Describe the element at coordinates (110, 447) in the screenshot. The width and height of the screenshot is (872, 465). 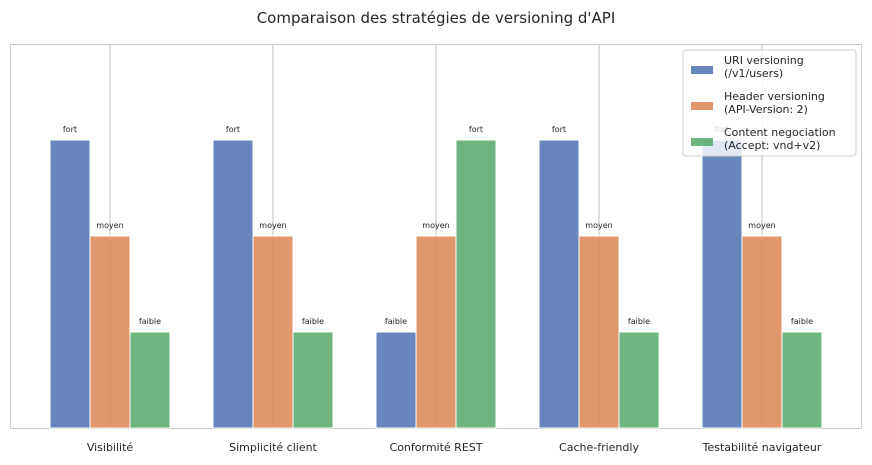
I see `x-tick-label: Visibilité` at that location.